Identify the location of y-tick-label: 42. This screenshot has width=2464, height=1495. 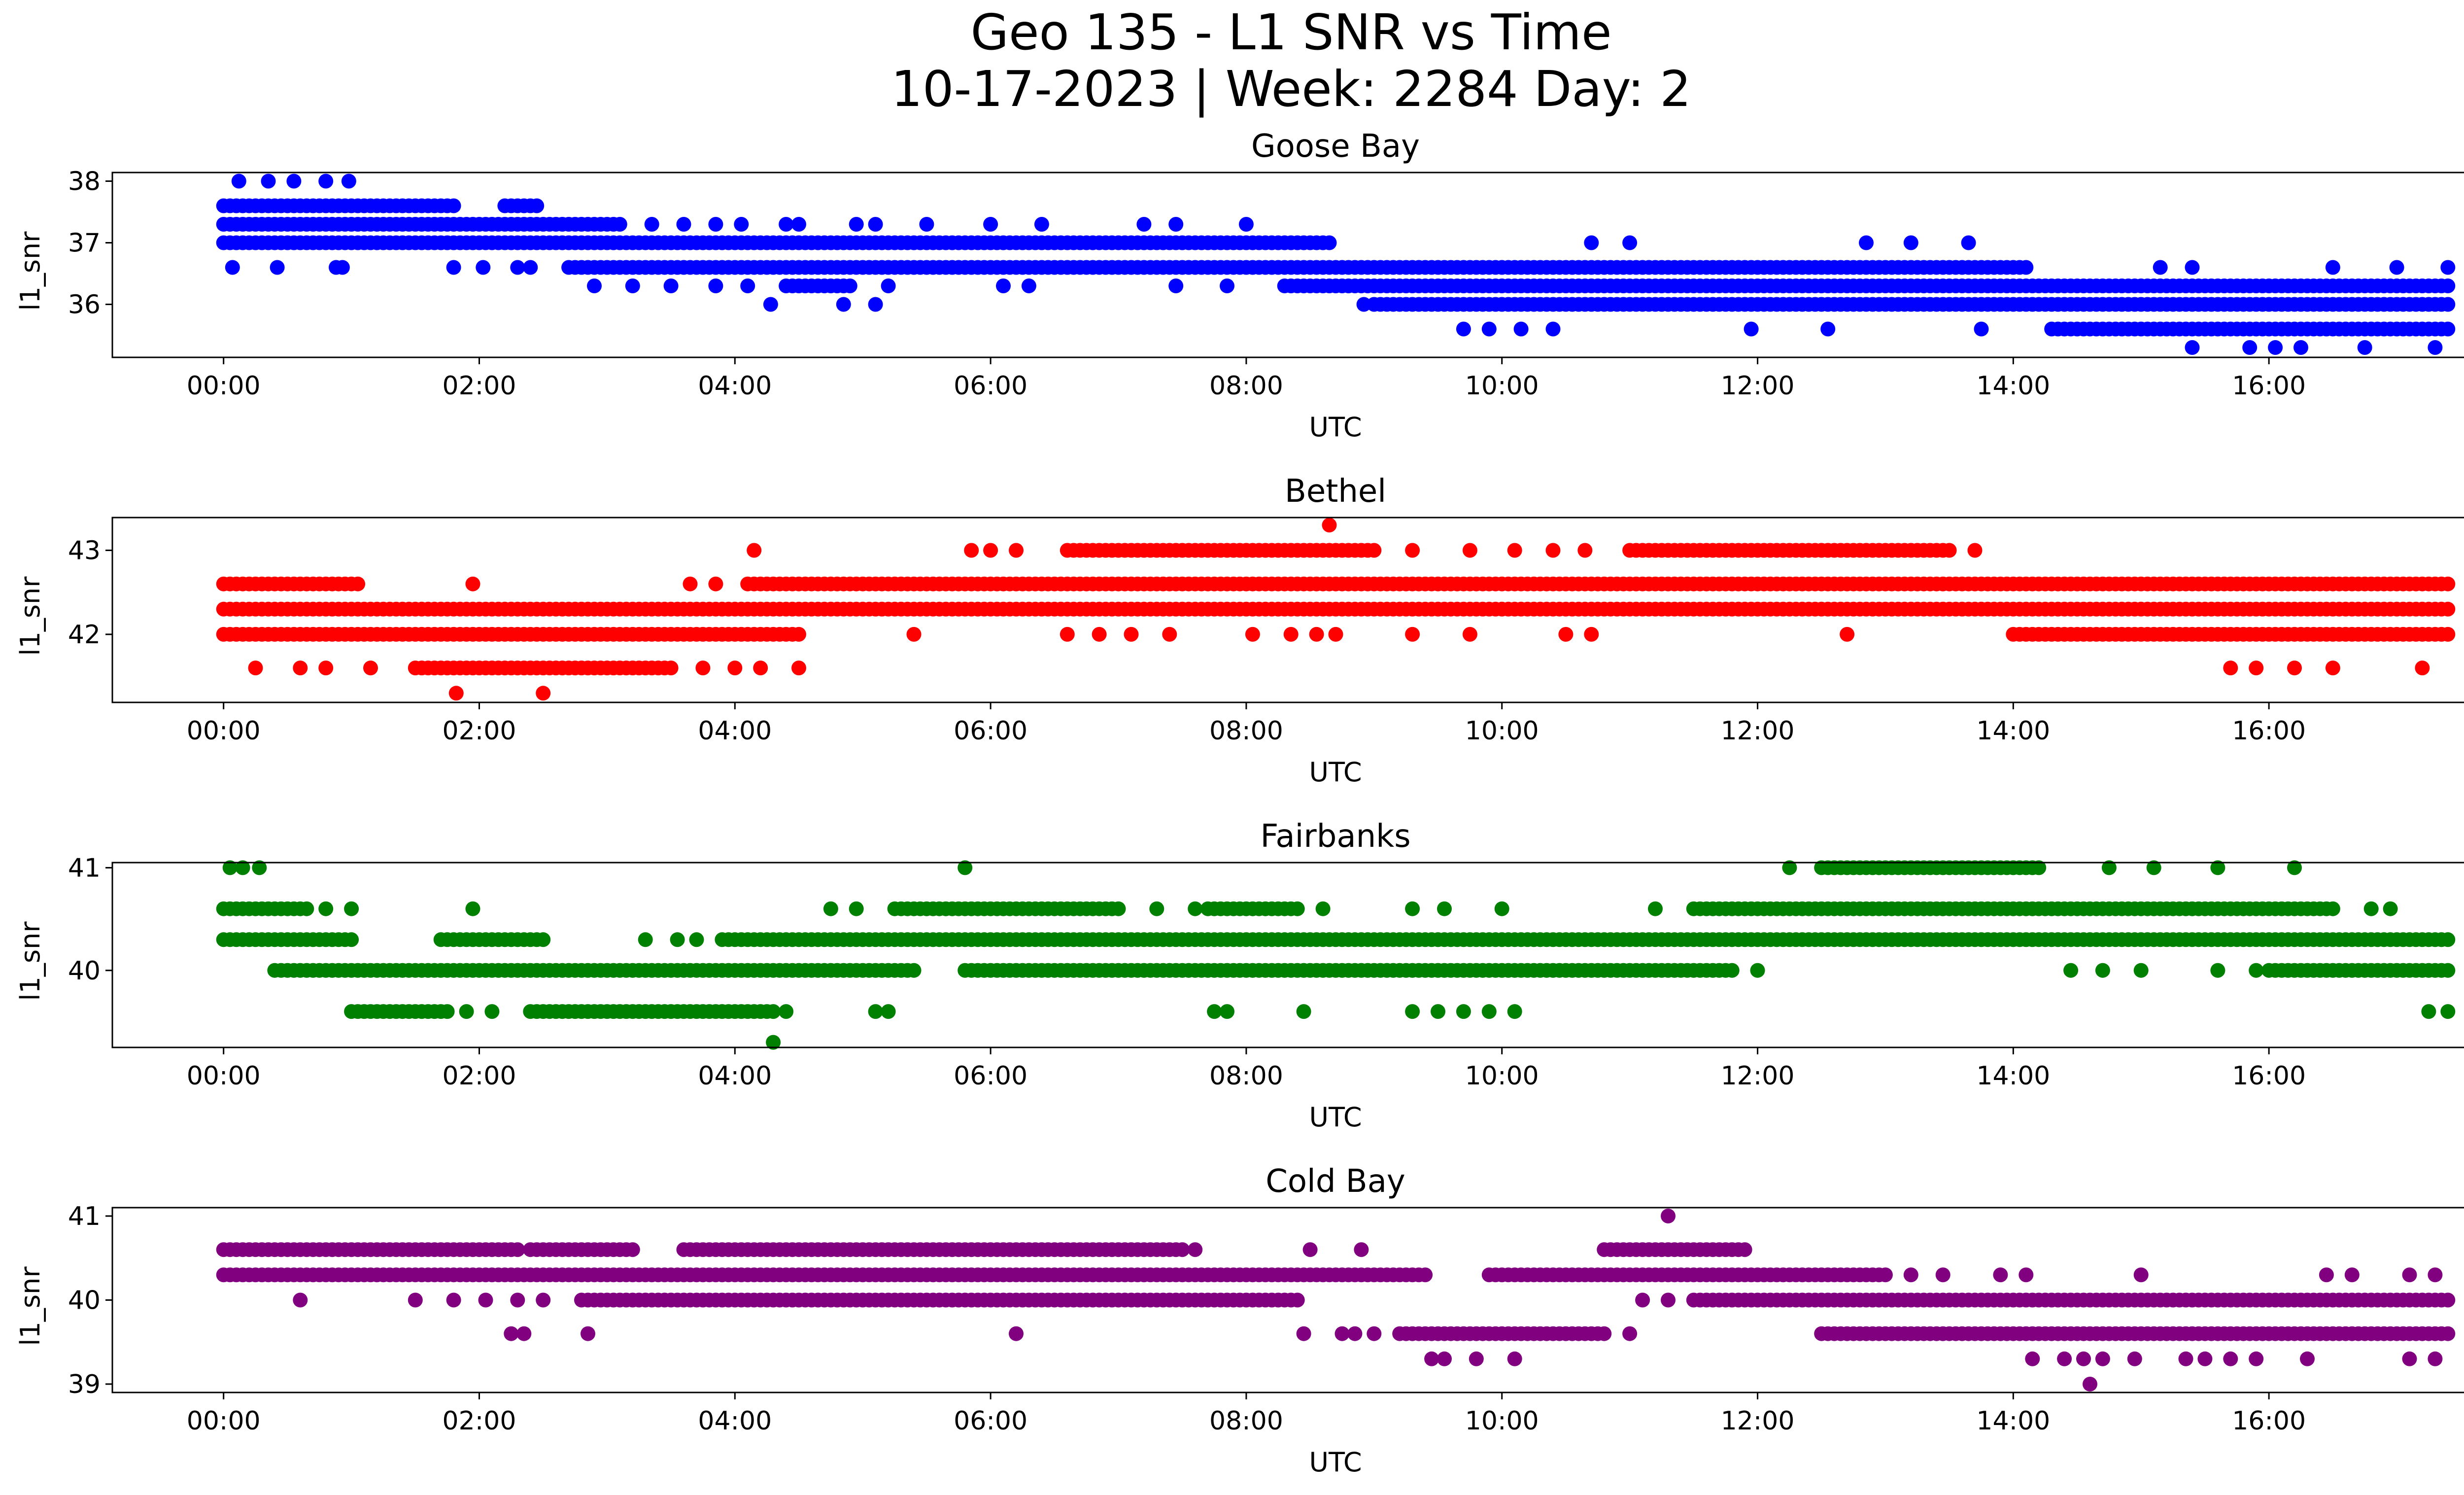
(84, 635).